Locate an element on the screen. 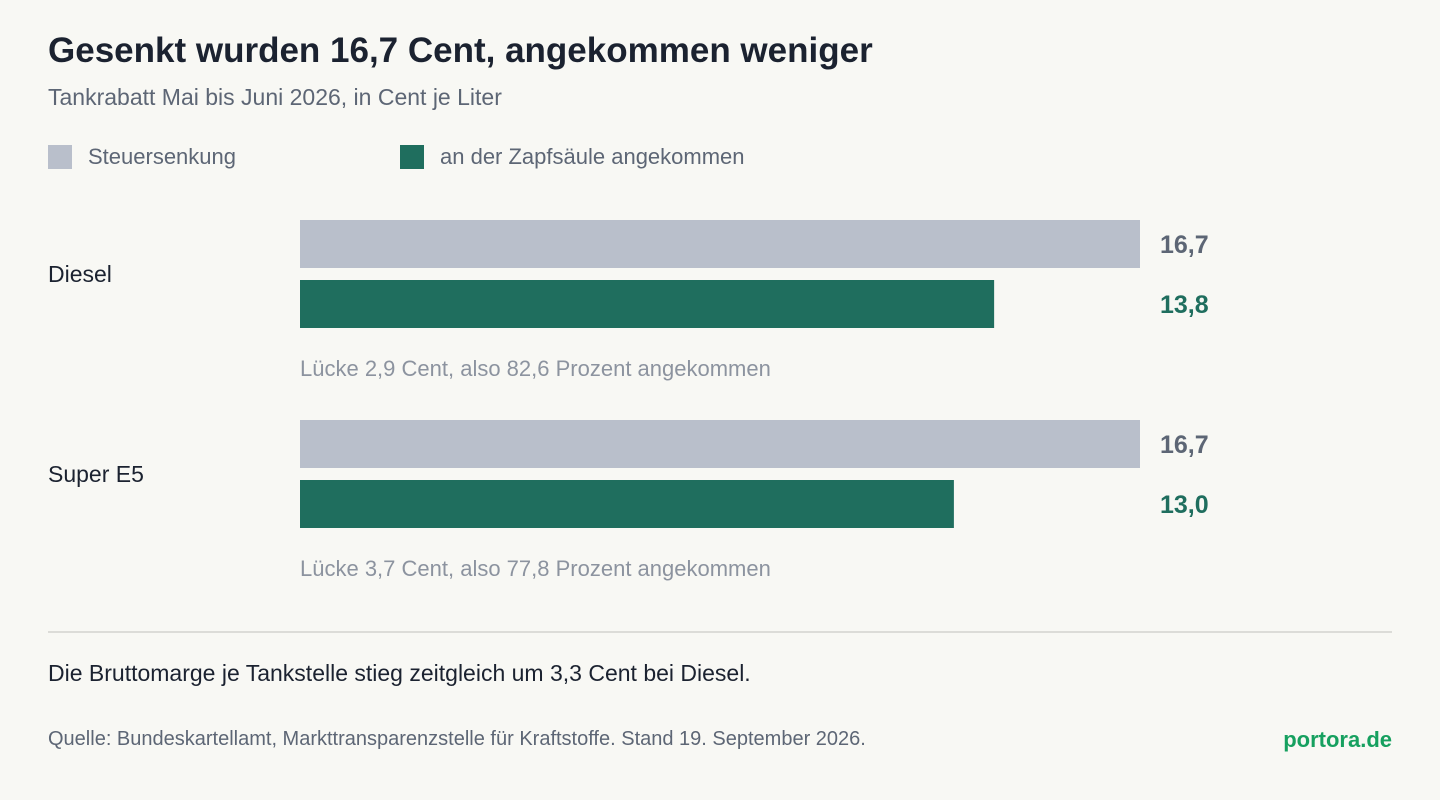 This screenshot has width=1440, height=800. legend-label-steuersenkung: Steuersenkung is located at coordinates (162, 156).